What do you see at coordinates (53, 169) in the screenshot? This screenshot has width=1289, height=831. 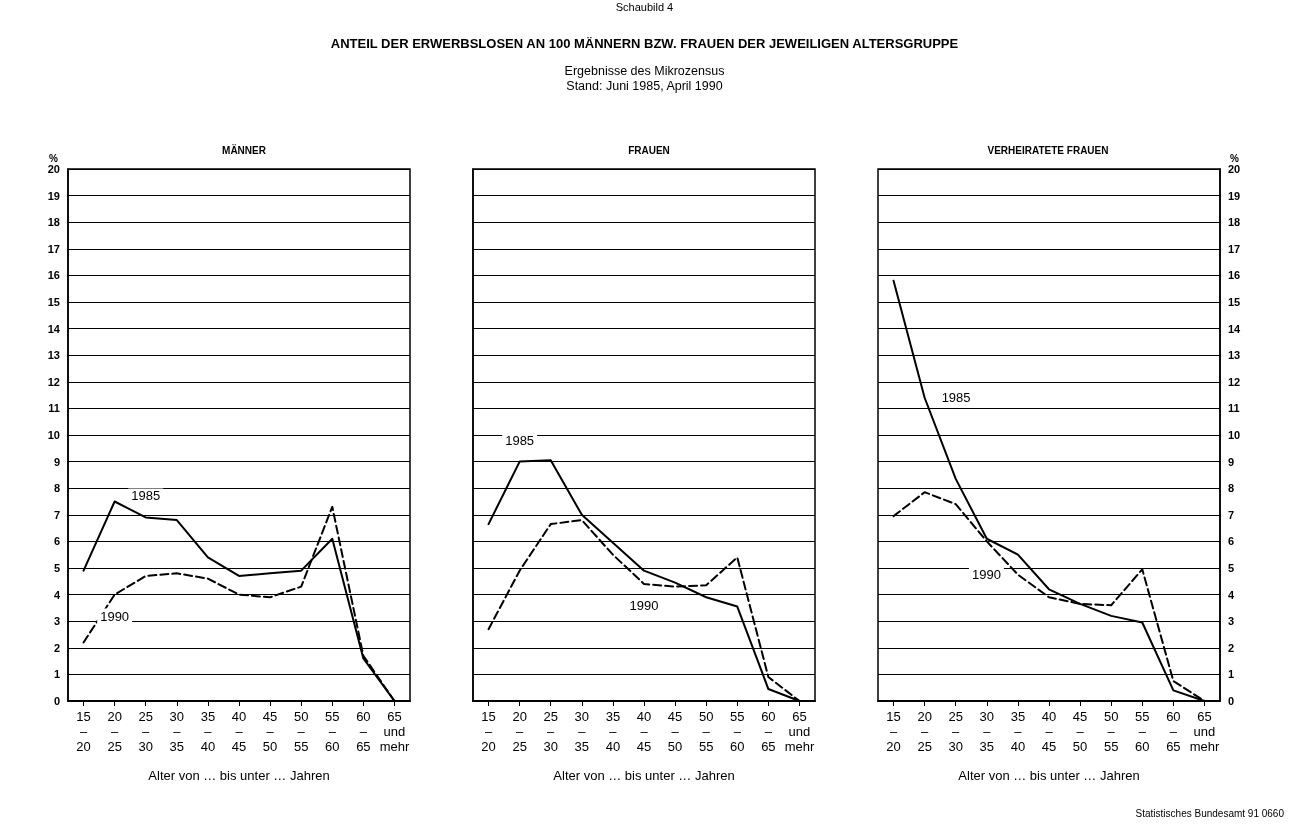 I see `y-tick-label: 20` at bounding box center [53, 169].